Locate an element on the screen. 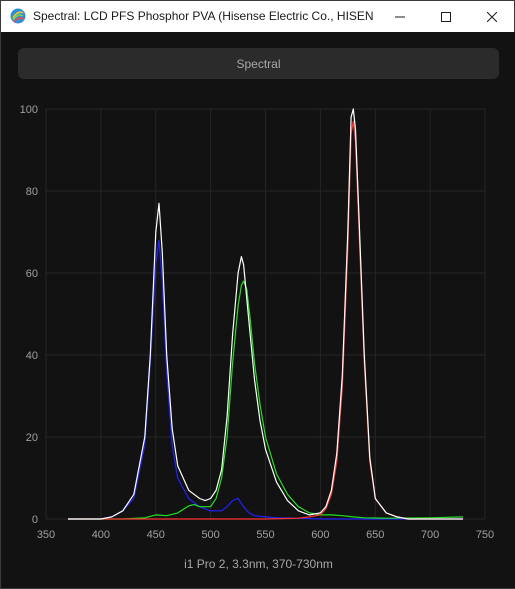 The image size is (515, 589). close-button is located at coordinates (492, 16).